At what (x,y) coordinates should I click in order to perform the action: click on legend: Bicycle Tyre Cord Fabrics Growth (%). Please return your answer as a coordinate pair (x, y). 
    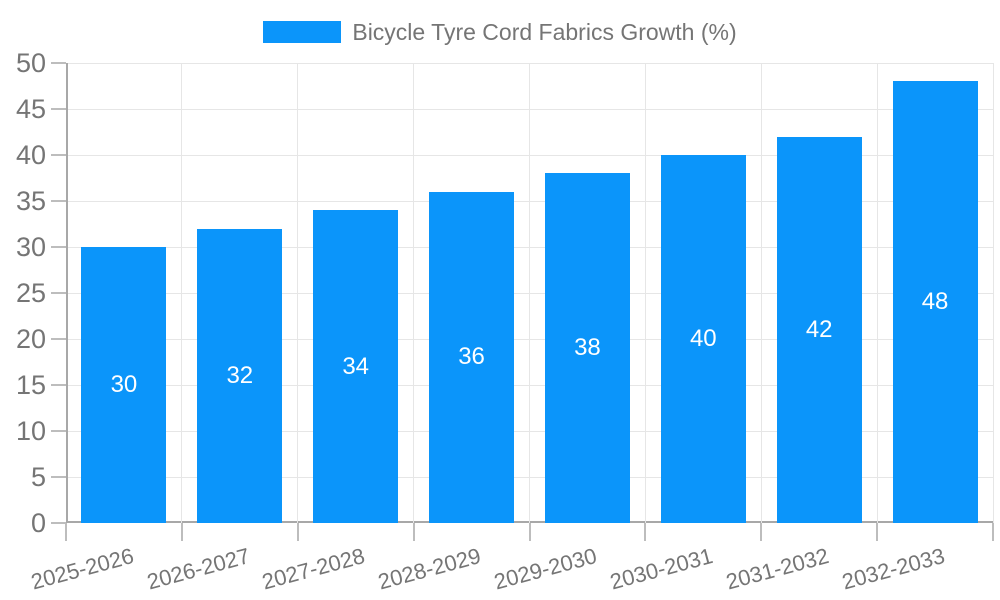
    Looking at the image, I should click on (500, 32).